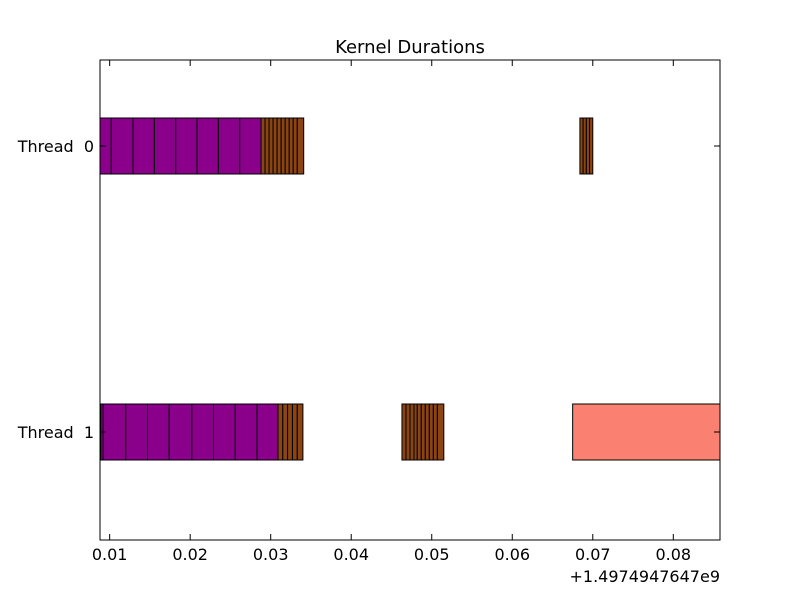  What do you see at coordinates (512, 554) in the screenshot?
I see `x-tick-label-5: 0.06` at bounding box center [512, 554].